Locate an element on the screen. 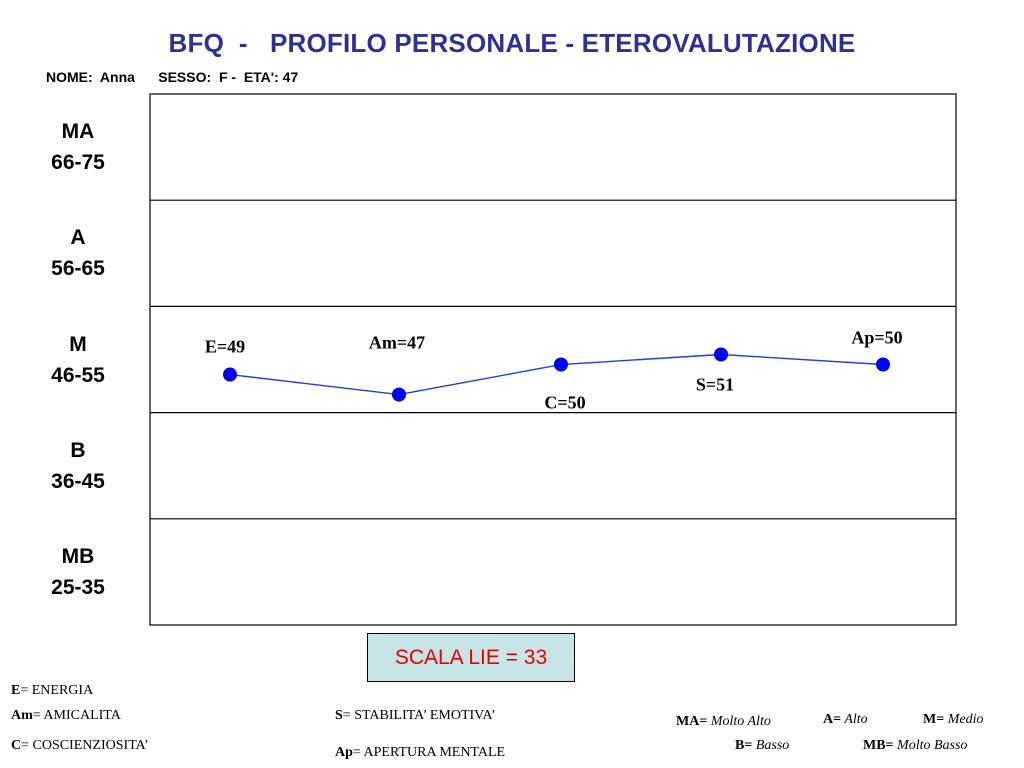  legend-key: A= is located at coordinates (832, 719).